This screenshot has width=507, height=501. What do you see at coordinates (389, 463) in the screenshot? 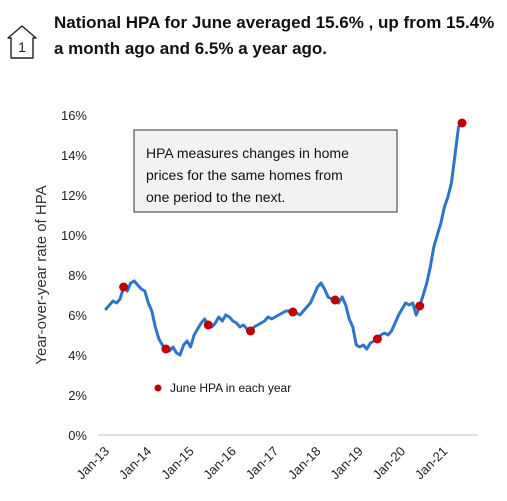
I see `x-tick-label: Jan-20` at bounding box center [389, 463].